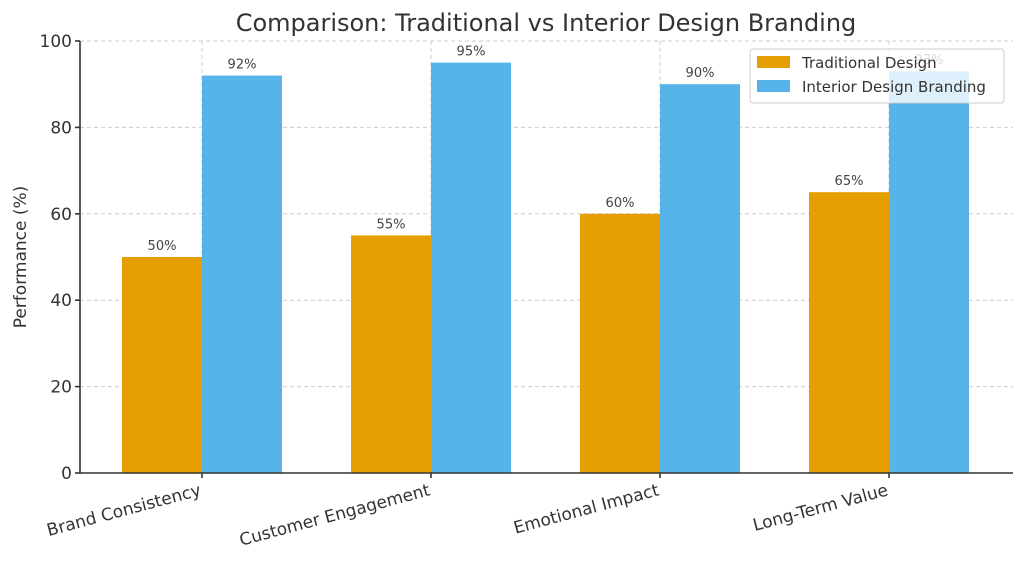 Image resolution: width=1024 pixels, height=567 pixels. I want to click on data-label: 55%, so click(391, 224).